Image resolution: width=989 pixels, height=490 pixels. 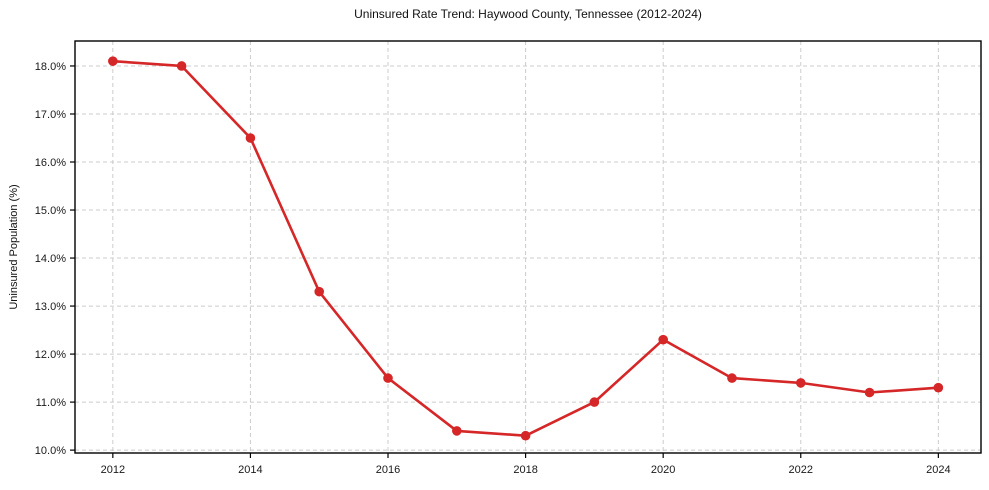 What do you see at coordinates (388, 470) in the screenshot?
I see `x-tick-label: 2016` at bounding box center [388, 470].